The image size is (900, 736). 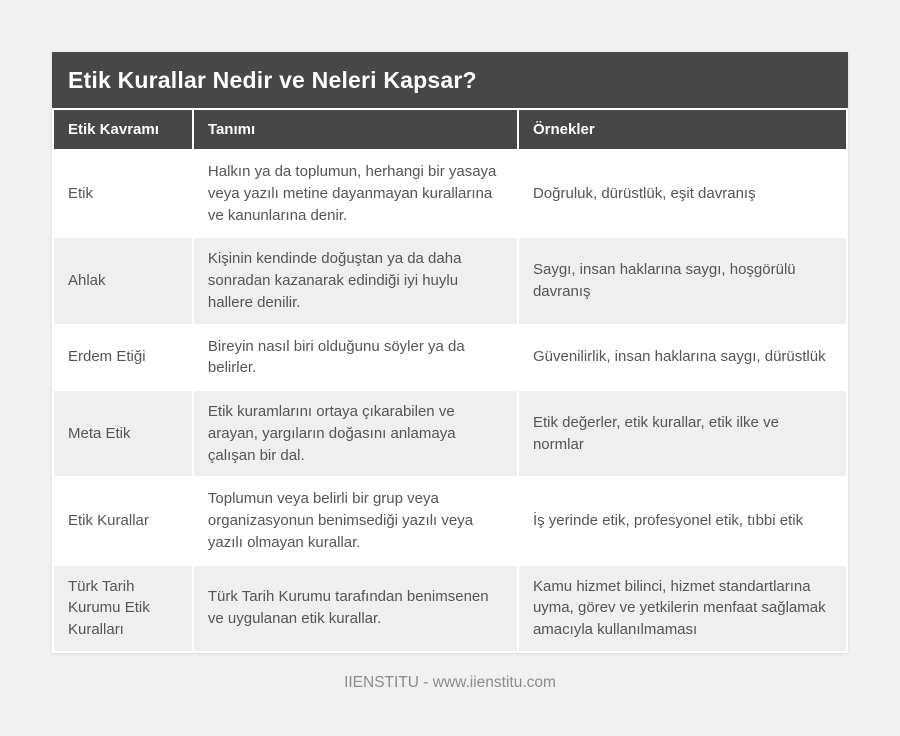 What do you see at coordinates (355, 129) in the screenshot?
I see `column-header-definition: Tanımı` at bounding box center [355, 129].